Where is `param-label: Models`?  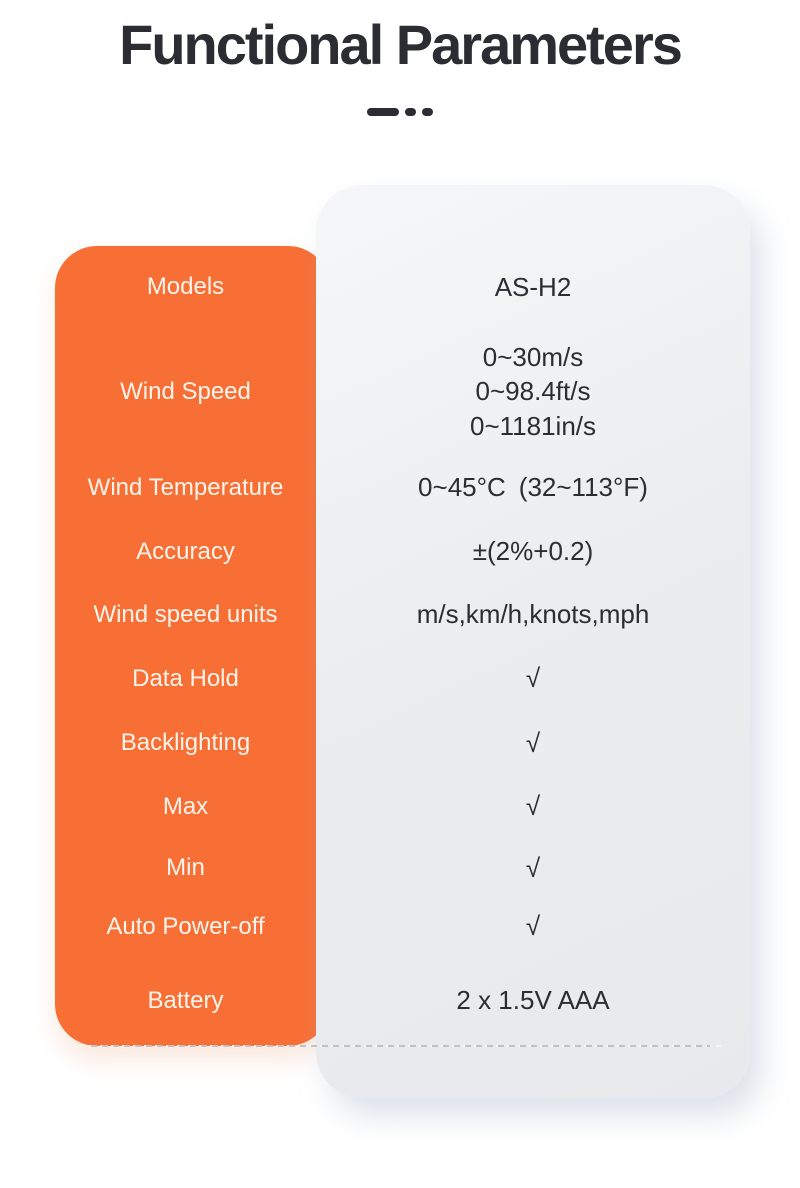
param-label: Models is located at coordinates (185, 286).